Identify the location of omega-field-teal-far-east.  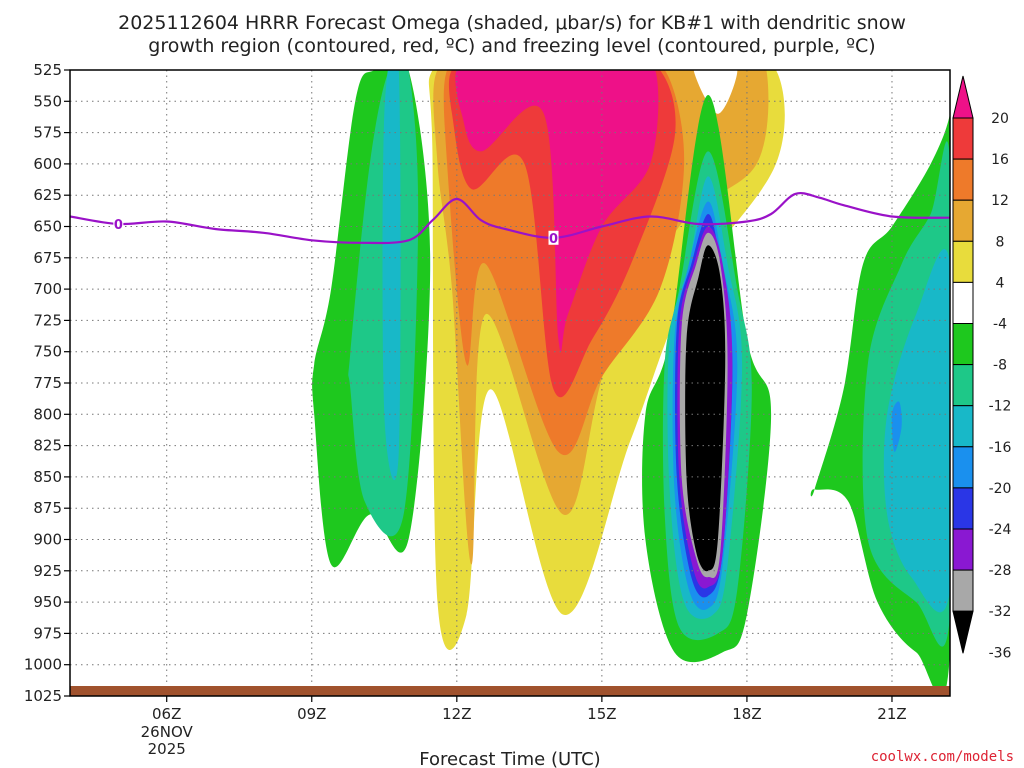
(916, 430).